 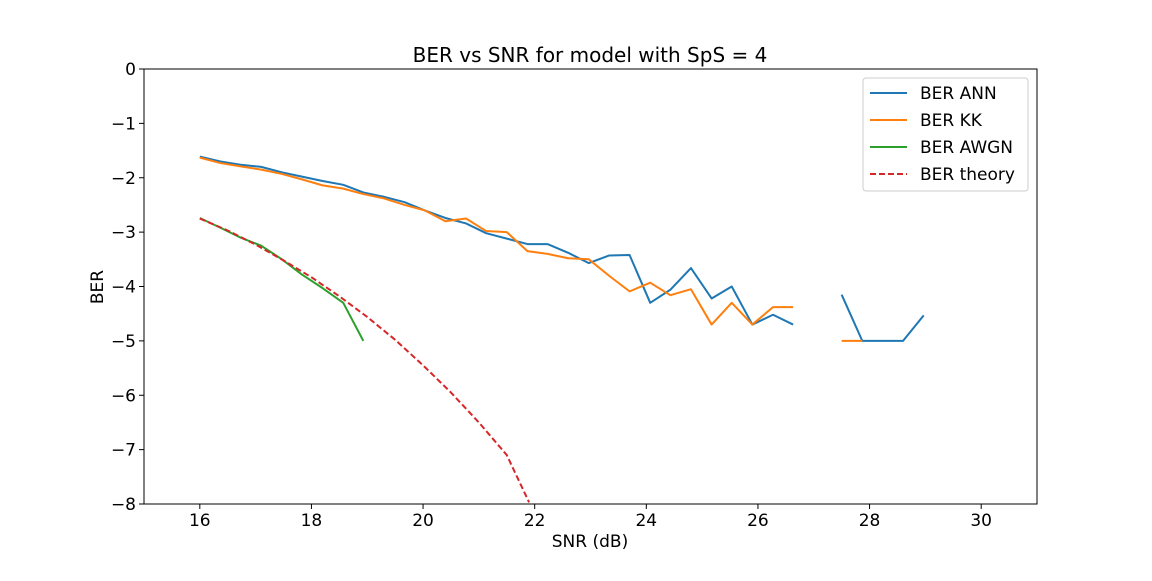 What do you see at coordinates (758, 521) in the screenshot?
I see `x-tick-label: 26` at bounding box center [758, 521].